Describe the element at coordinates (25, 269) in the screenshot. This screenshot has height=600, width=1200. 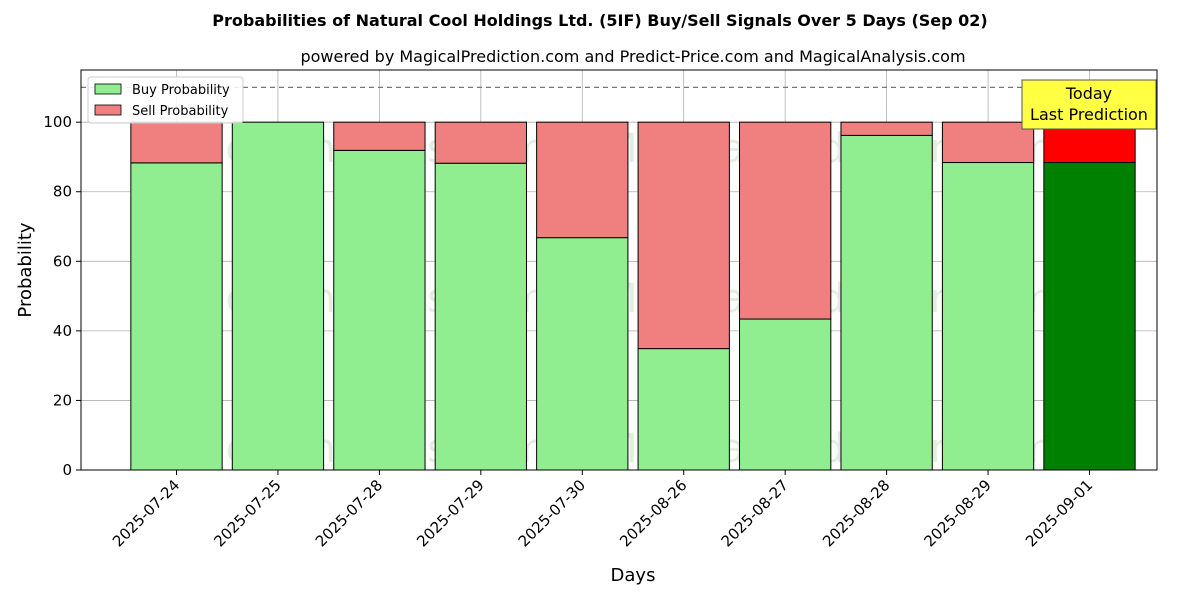
I see `y-axis-label: Probability` at that location.